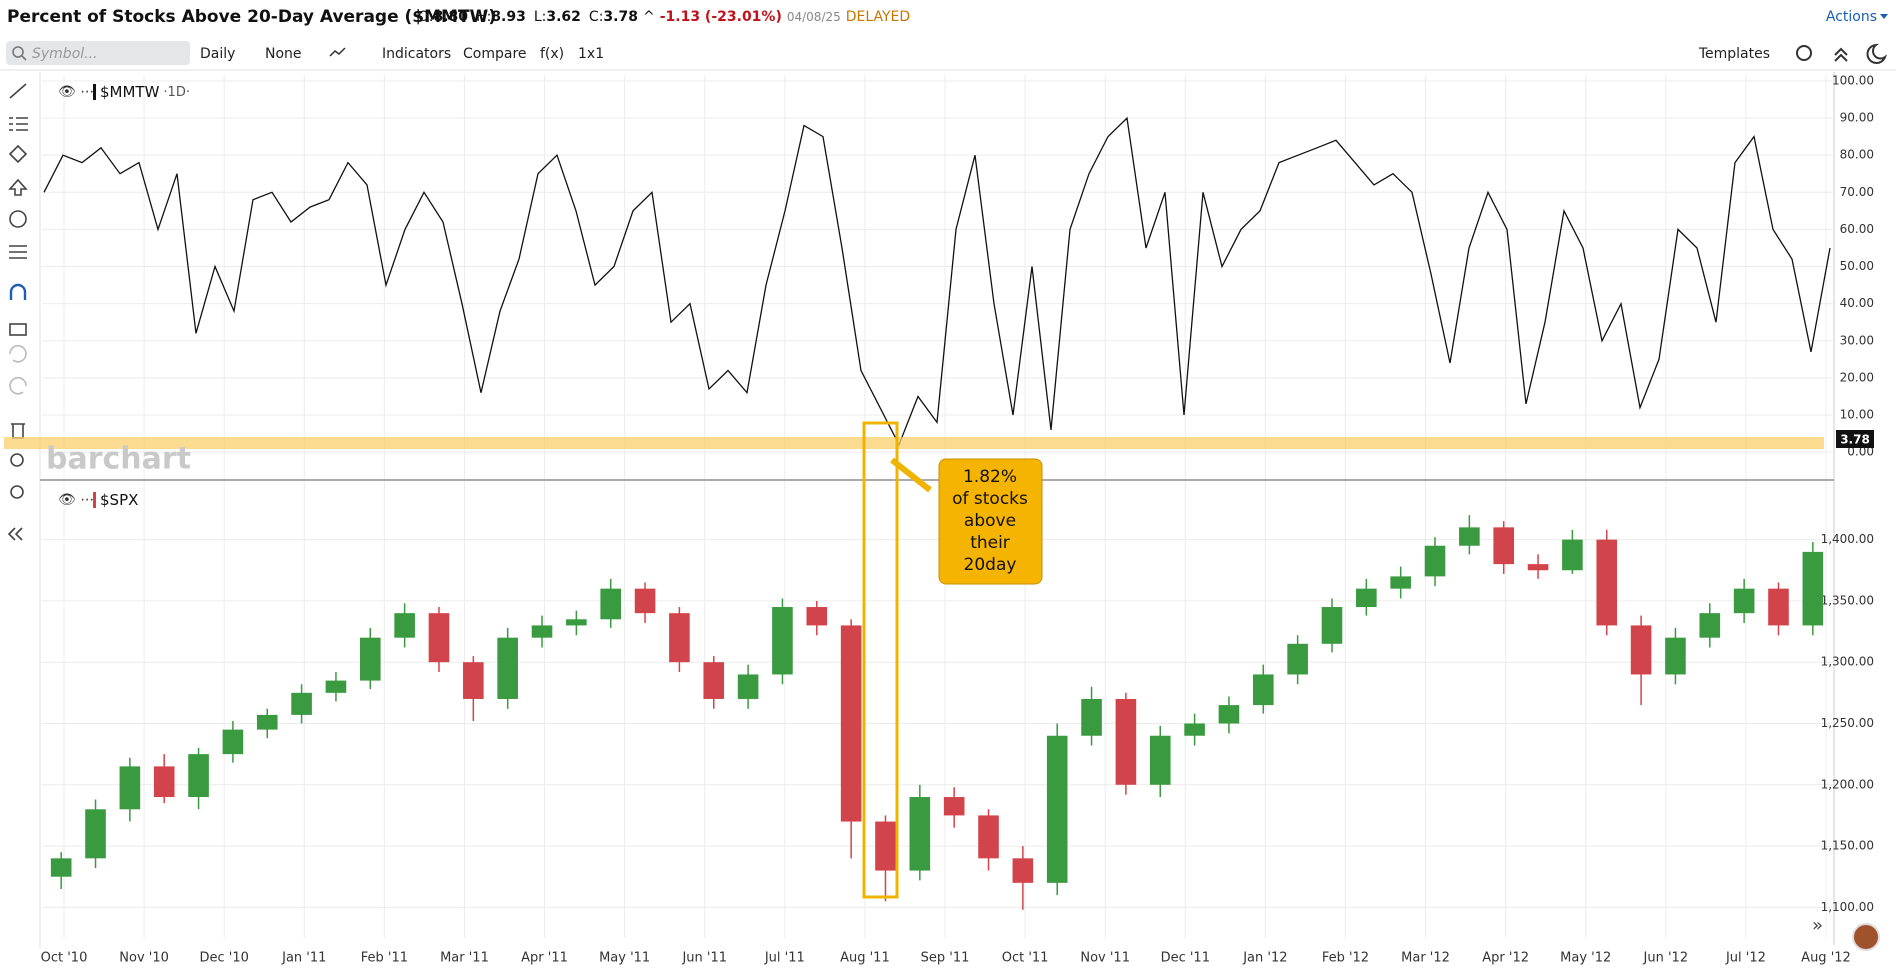 This screenshot has width=1896, height=970. I want to click on tool-line, so click(18, 91).